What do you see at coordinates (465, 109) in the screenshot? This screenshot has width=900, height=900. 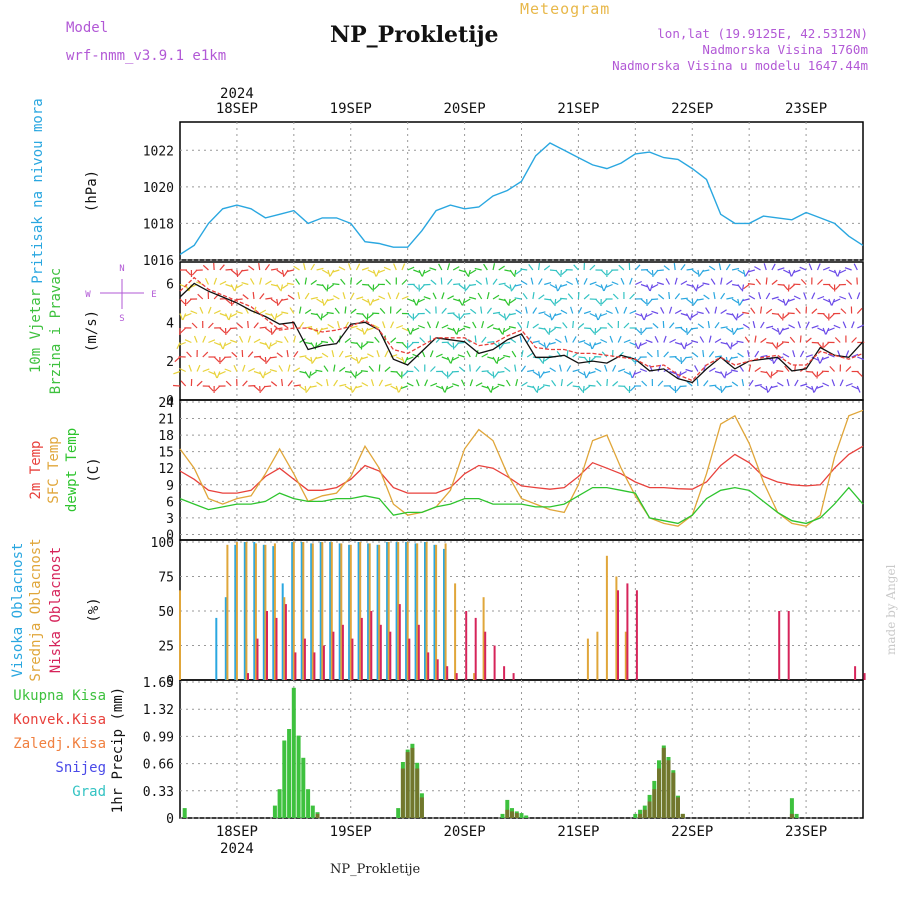 I see `top-day-label: 20SEP` at bounding box center [465, 109].